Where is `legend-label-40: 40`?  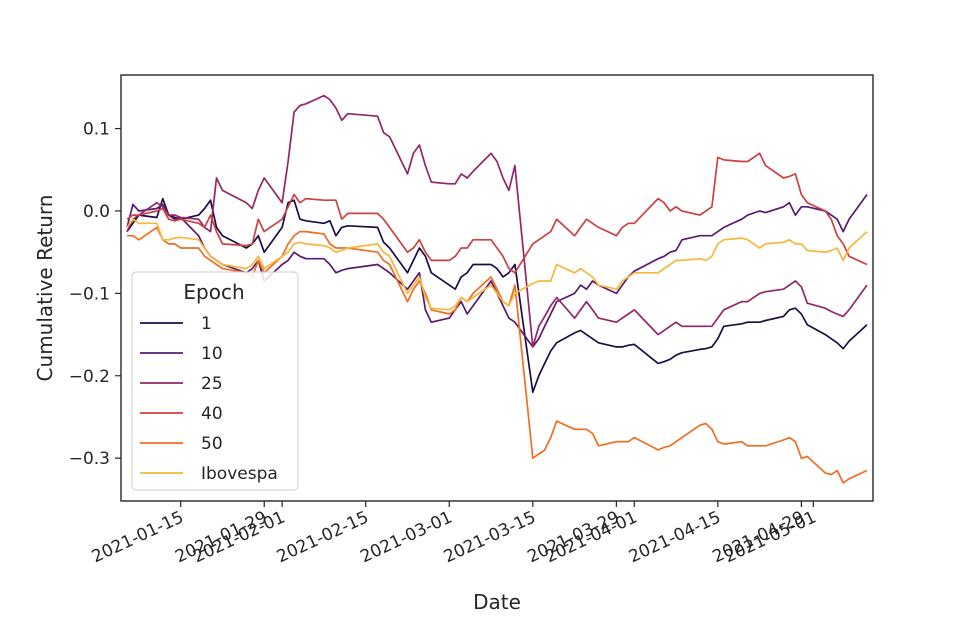
legend-label-40: 40 is located at coordinates (212, 414).